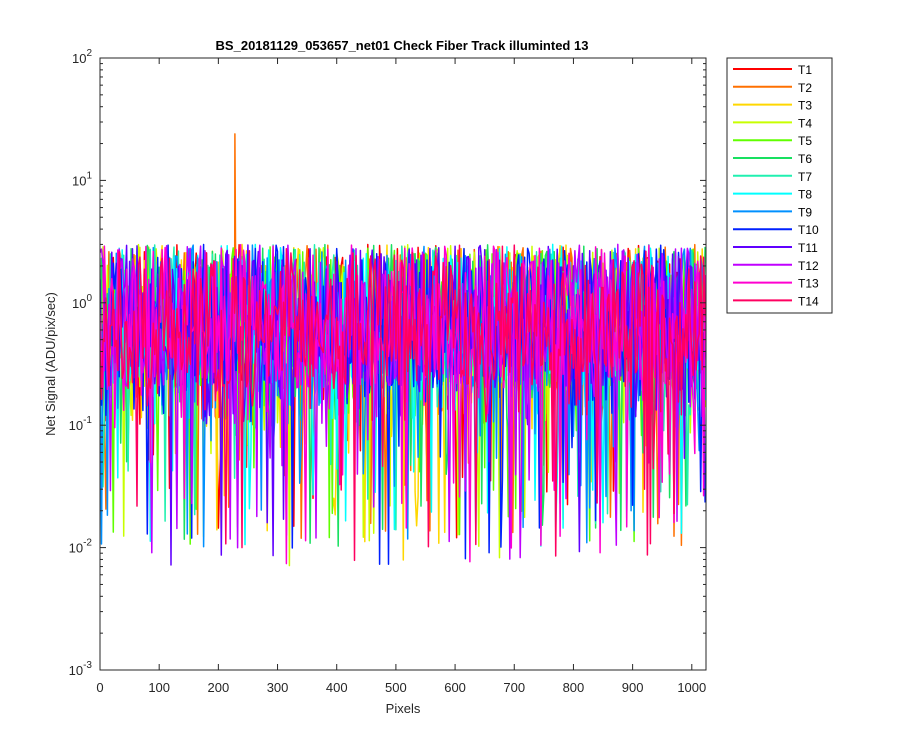 This screenshot has height=750, width=900. I want to click on y-tick-exponent: 1, so click(89, 175).